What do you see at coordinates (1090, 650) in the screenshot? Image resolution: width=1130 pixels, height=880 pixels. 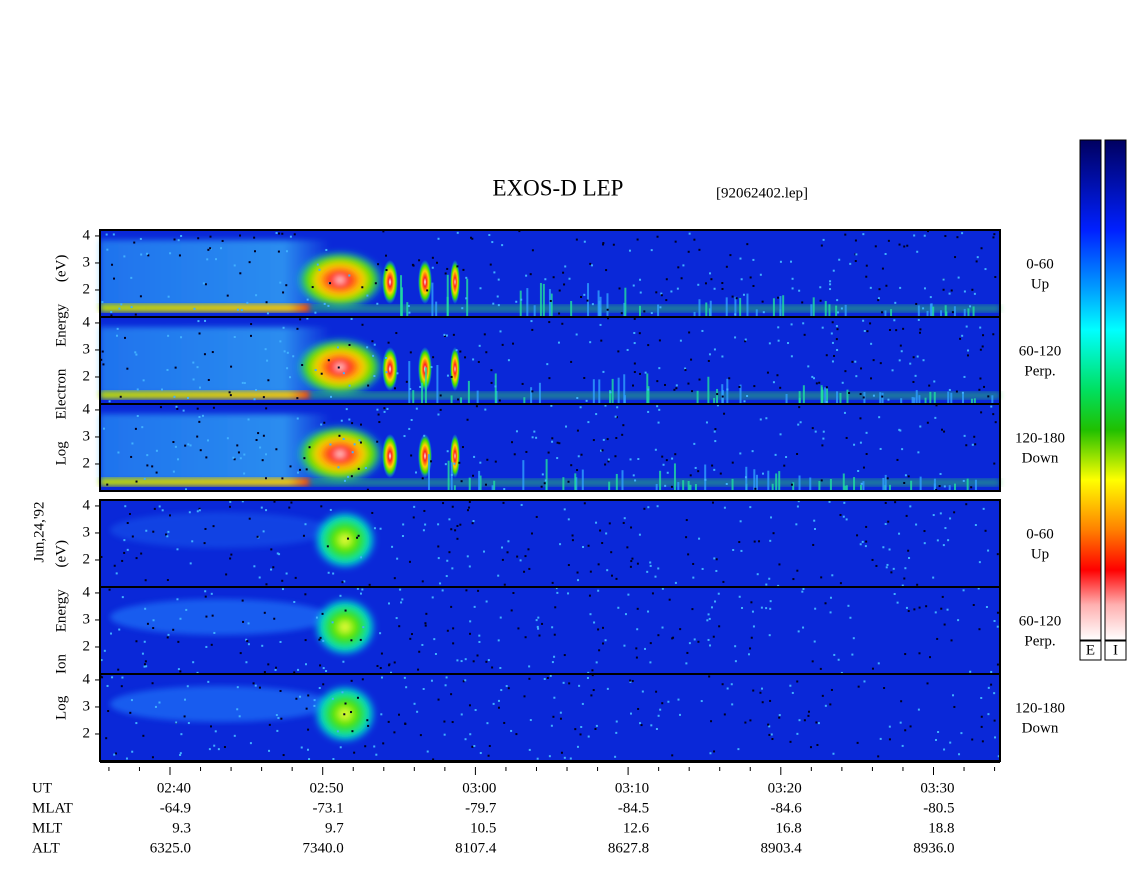 I see `colorbar-label-box` at bounding box center [1090, 650].